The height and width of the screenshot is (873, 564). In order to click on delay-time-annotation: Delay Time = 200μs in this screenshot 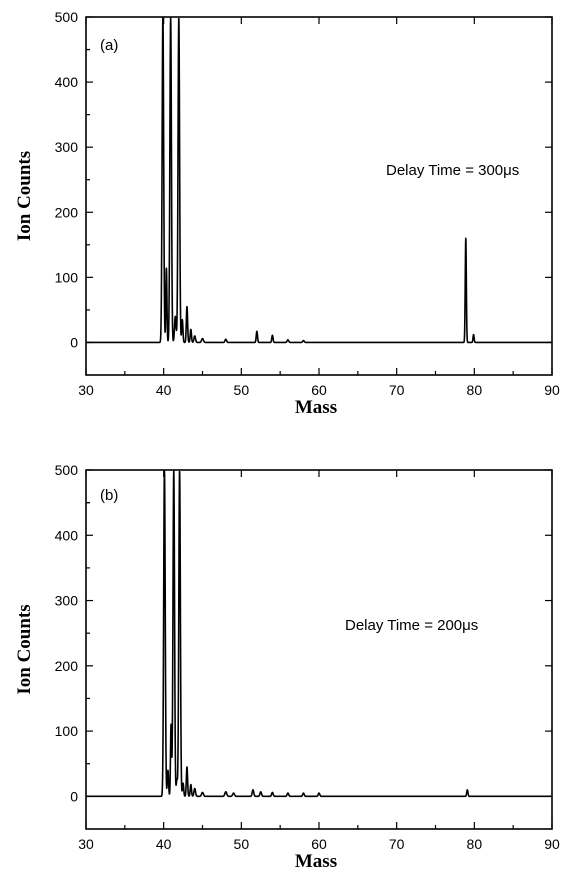, I will do `click(411, 625)`.